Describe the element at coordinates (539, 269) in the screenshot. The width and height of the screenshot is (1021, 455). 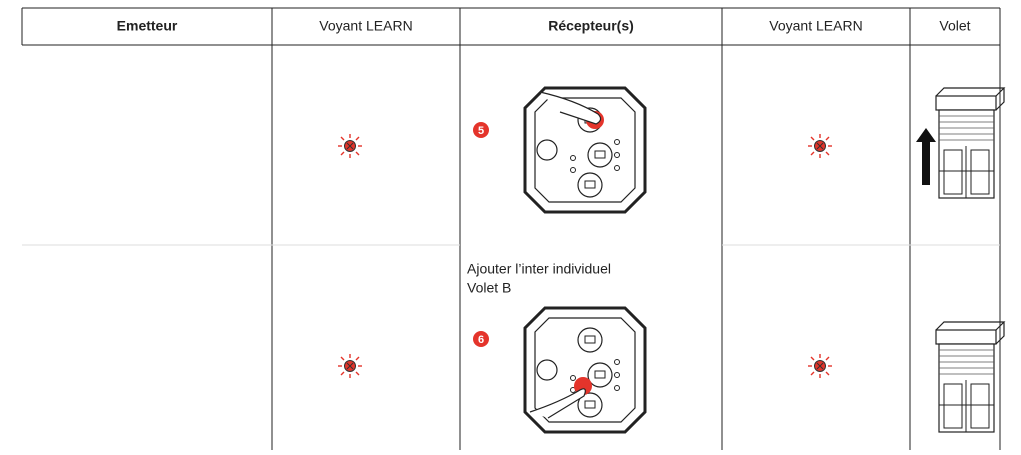
I see `instruction-text: Ajouter l’inter individuel` at that location.